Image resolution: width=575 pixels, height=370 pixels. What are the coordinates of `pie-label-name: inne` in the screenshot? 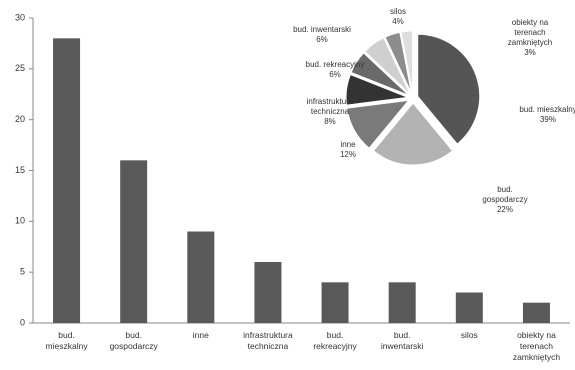 It's located at (348, 144).